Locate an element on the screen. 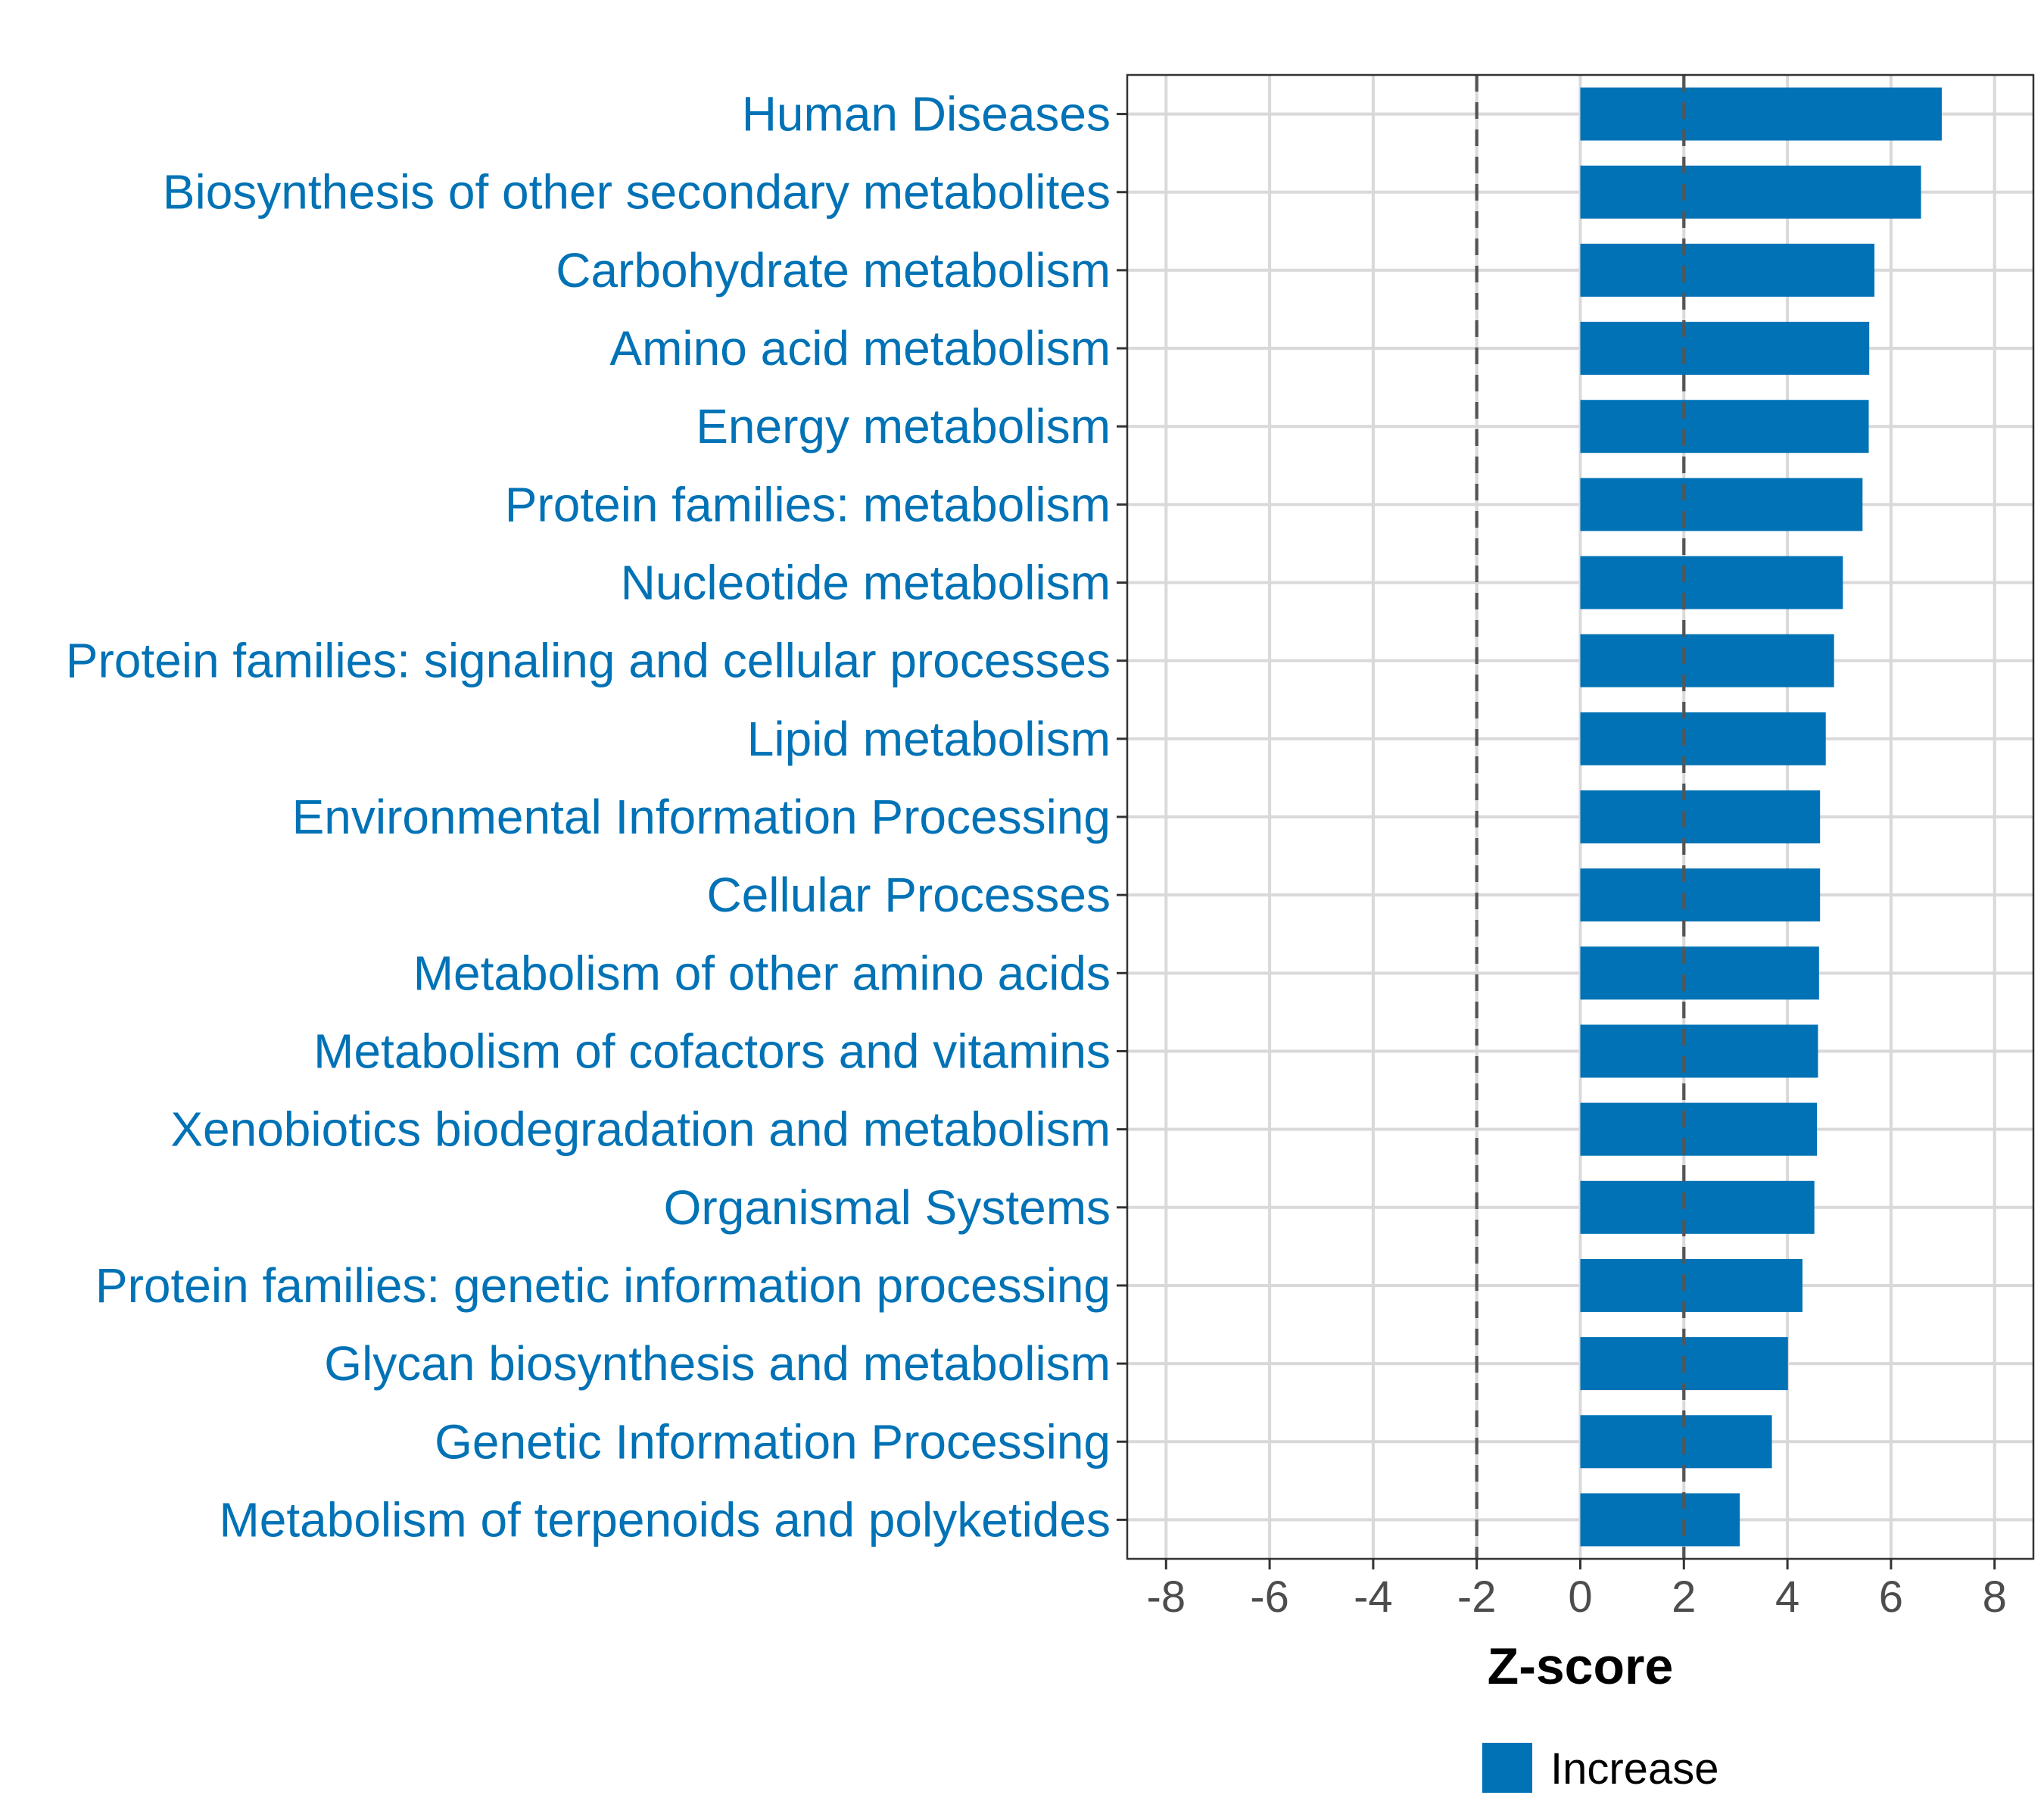 Image resolution: width=2044 pixels, height=1817 pixels. x-tick-label-5: 2 is located at coordinates (1684, 1597).